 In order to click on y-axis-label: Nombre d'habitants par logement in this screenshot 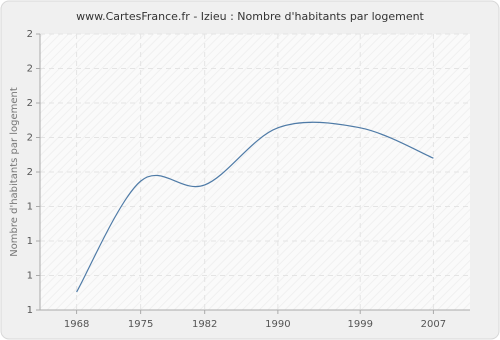, I will do `click(14, 172)`.